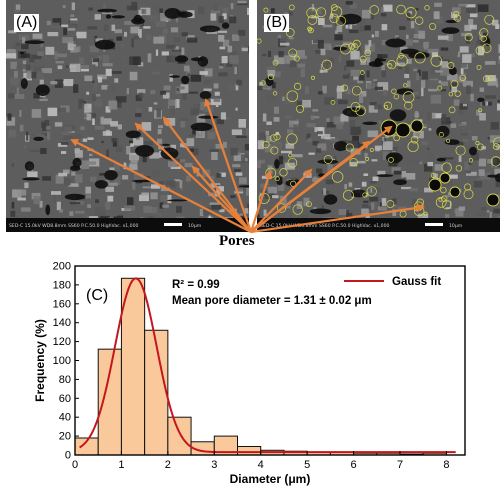 Image resolution: width=500 pixels, height=487 pixels. I want to click on x-tick-label: 7, so click(400, 465).